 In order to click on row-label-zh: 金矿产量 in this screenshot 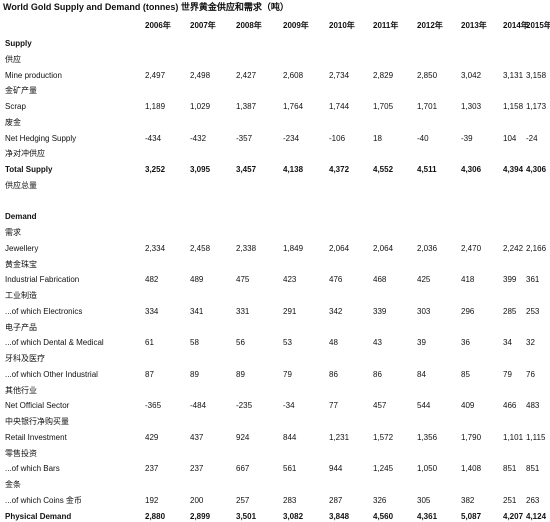, I will do `click(21, 91)`.